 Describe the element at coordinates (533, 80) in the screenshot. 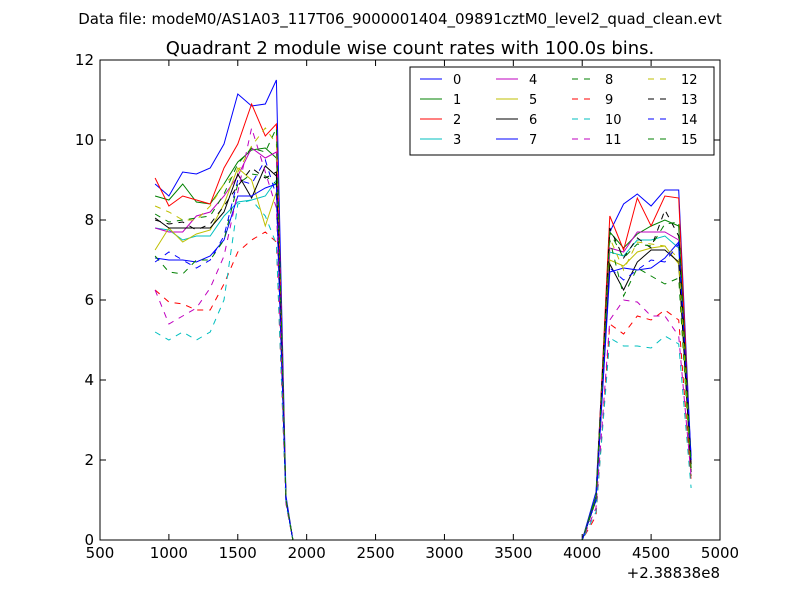

I see `legend-label-4: 4` at that location.